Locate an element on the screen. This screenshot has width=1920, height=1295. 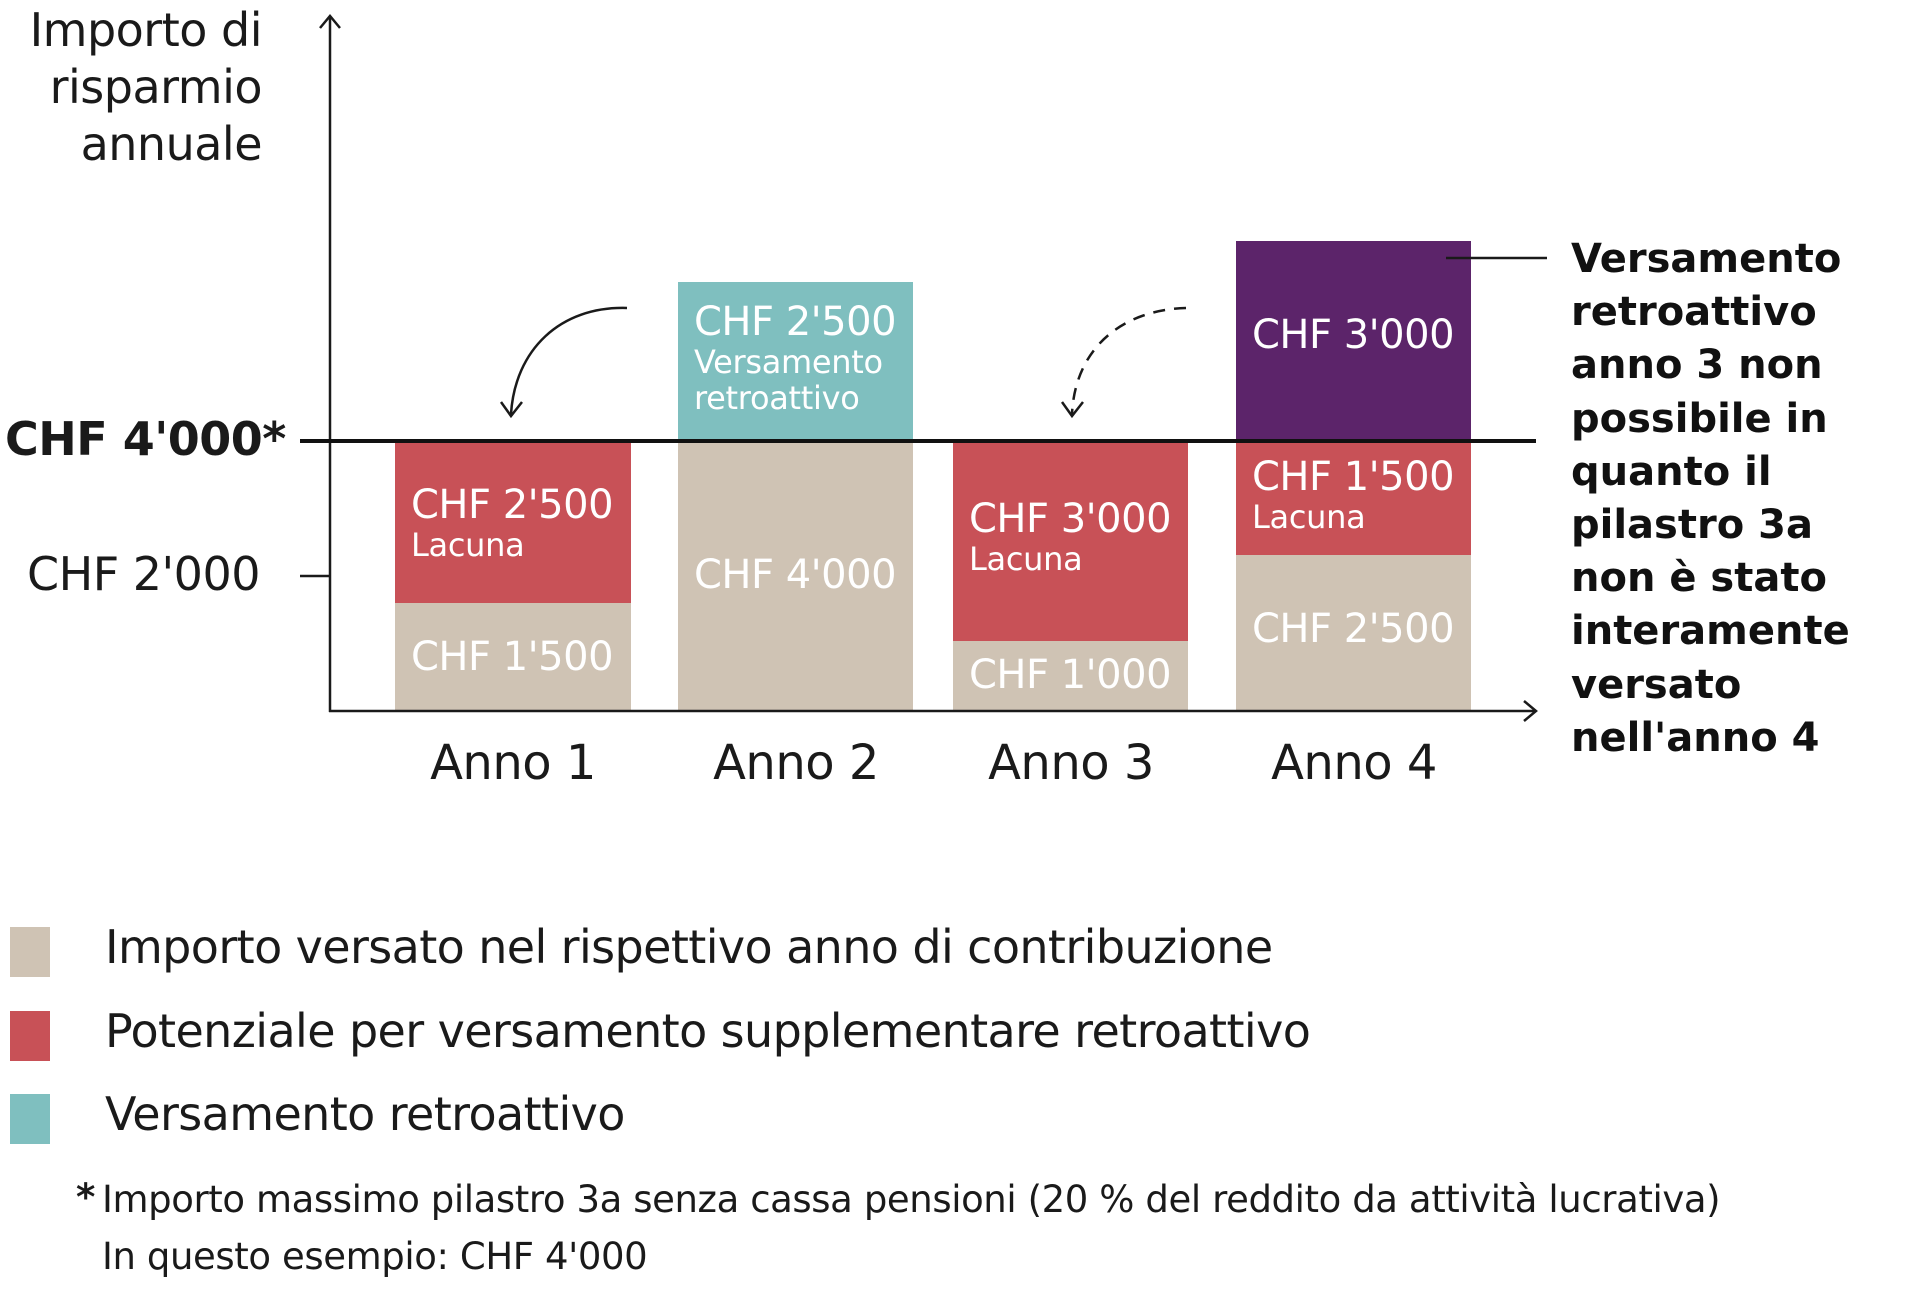
x-axis-arrow-icon is located at coordinates (1530, 711).